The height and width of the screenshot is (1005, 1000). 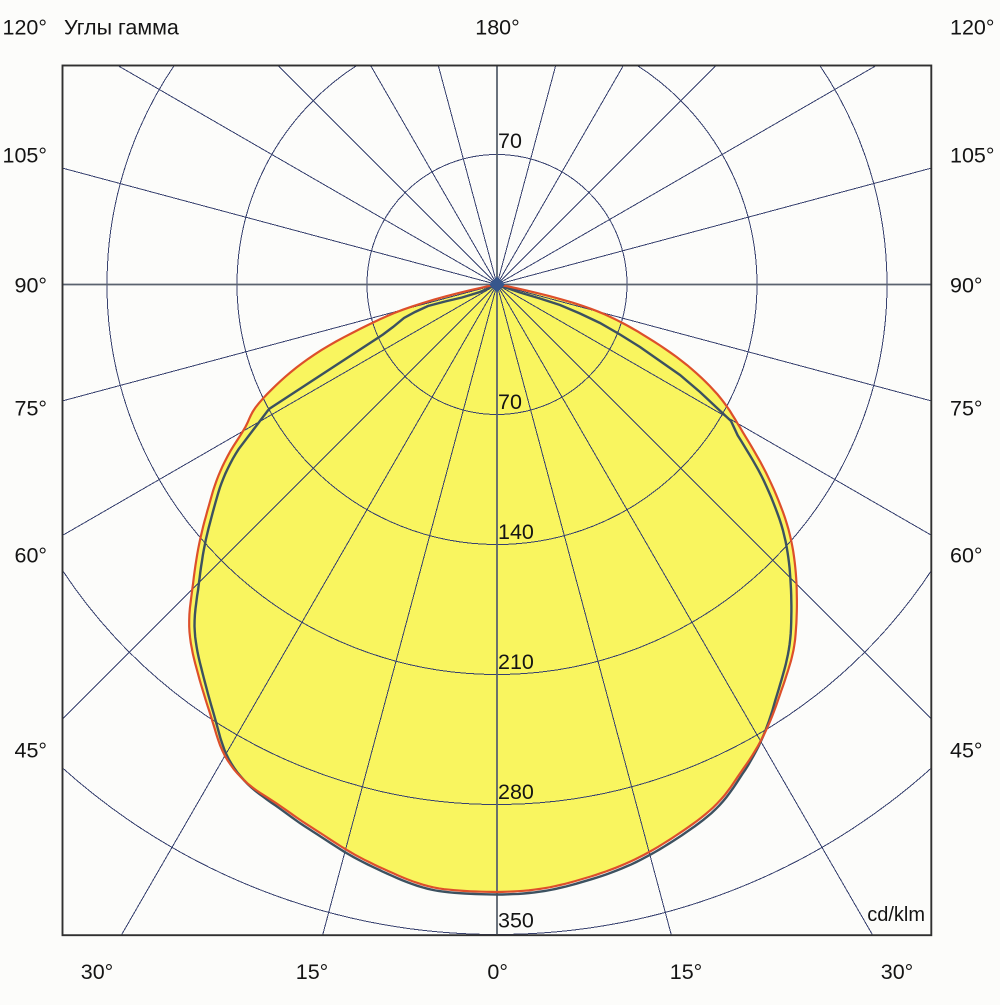 What do you see at coordinates (896, 915) in the screenshot?
I see `svg-text: cd/klm` at bounding box center [896, 915].